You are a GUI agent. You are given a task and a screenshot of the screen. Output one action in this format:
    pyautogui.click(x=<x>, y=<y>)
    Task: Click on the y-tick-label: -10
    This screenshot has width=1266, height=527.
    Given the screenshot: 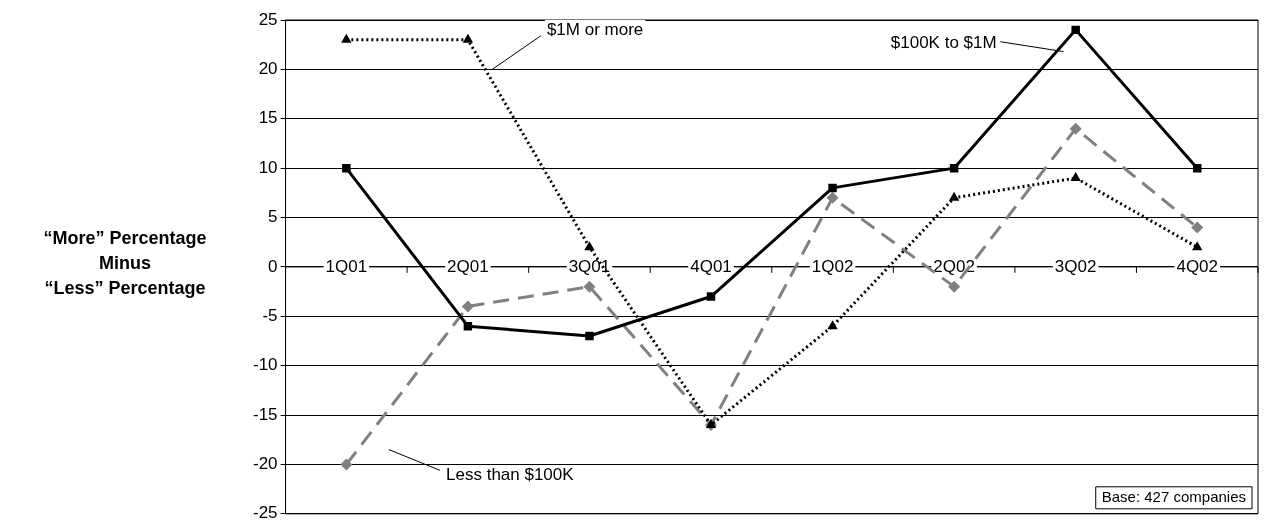 What is the action you would take?
    pyautogui.click(x=265, y=365)
    